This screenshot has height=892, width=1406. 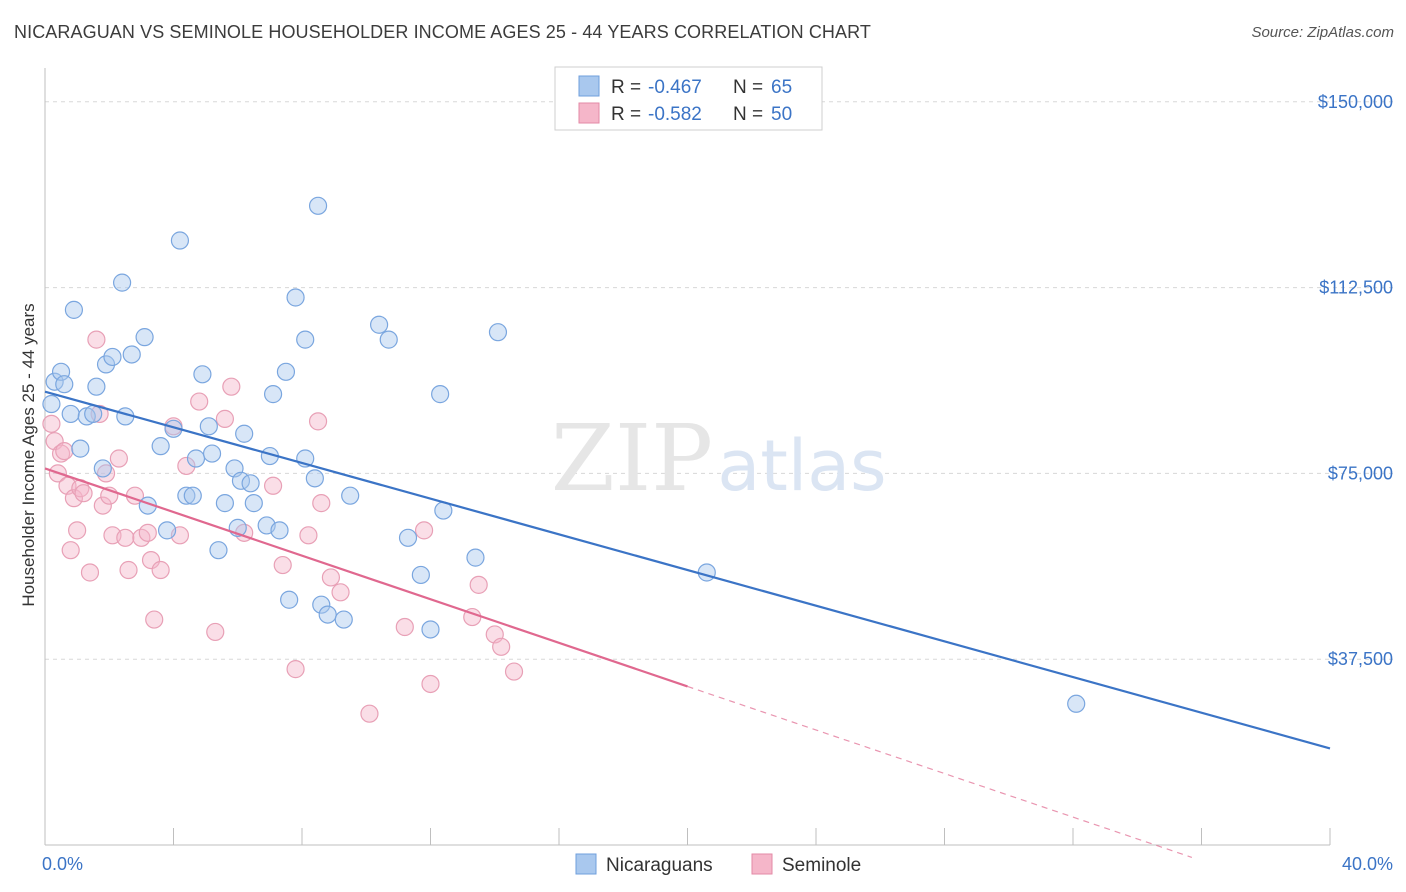 I want to click on y-axis-label: Householder Income Ages 25 - 44 years, so click(x=28, y=454).